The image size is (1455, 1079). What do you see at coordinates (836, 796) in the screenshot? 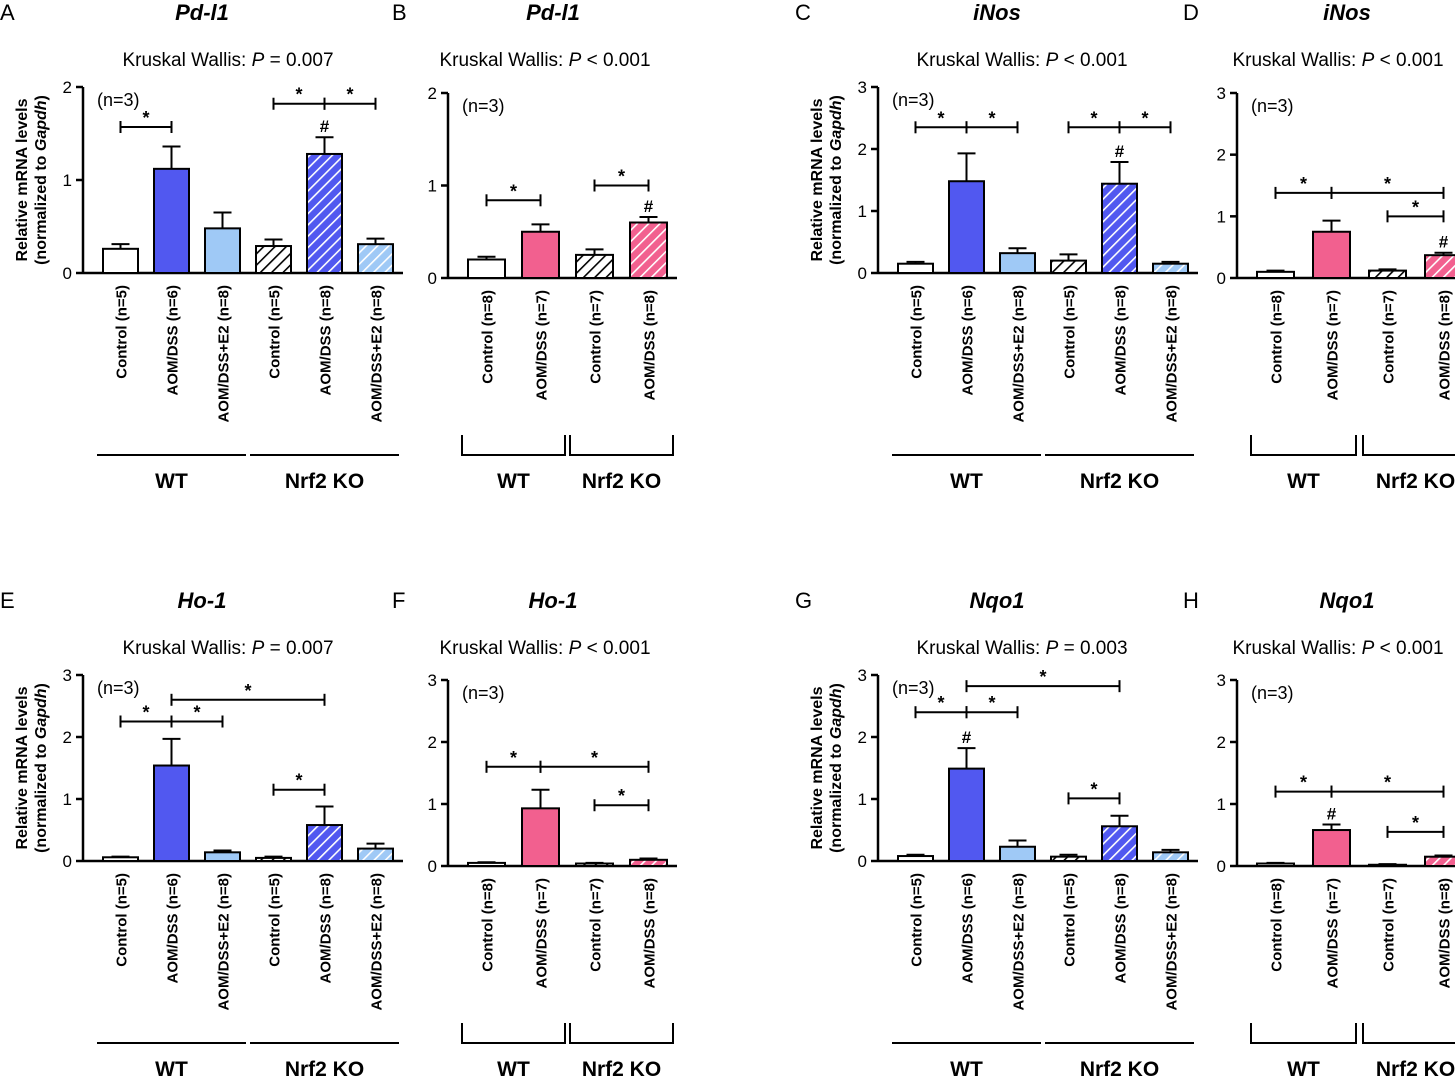
I see `ylabel2-part: (normalized to` at bounding box center [836, 796].